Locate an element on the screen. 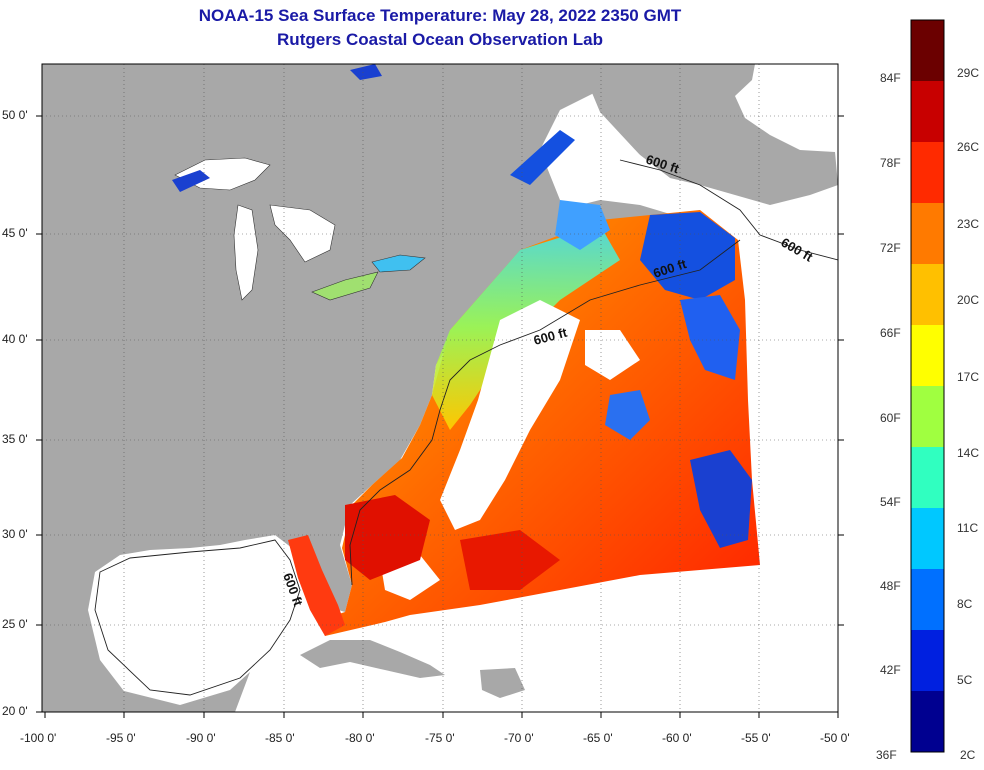 This screenshot has width=984, height=770. map-subtitle: Rutgers Coastal Ocean Observation Lab is located at coordinates (440, 39).